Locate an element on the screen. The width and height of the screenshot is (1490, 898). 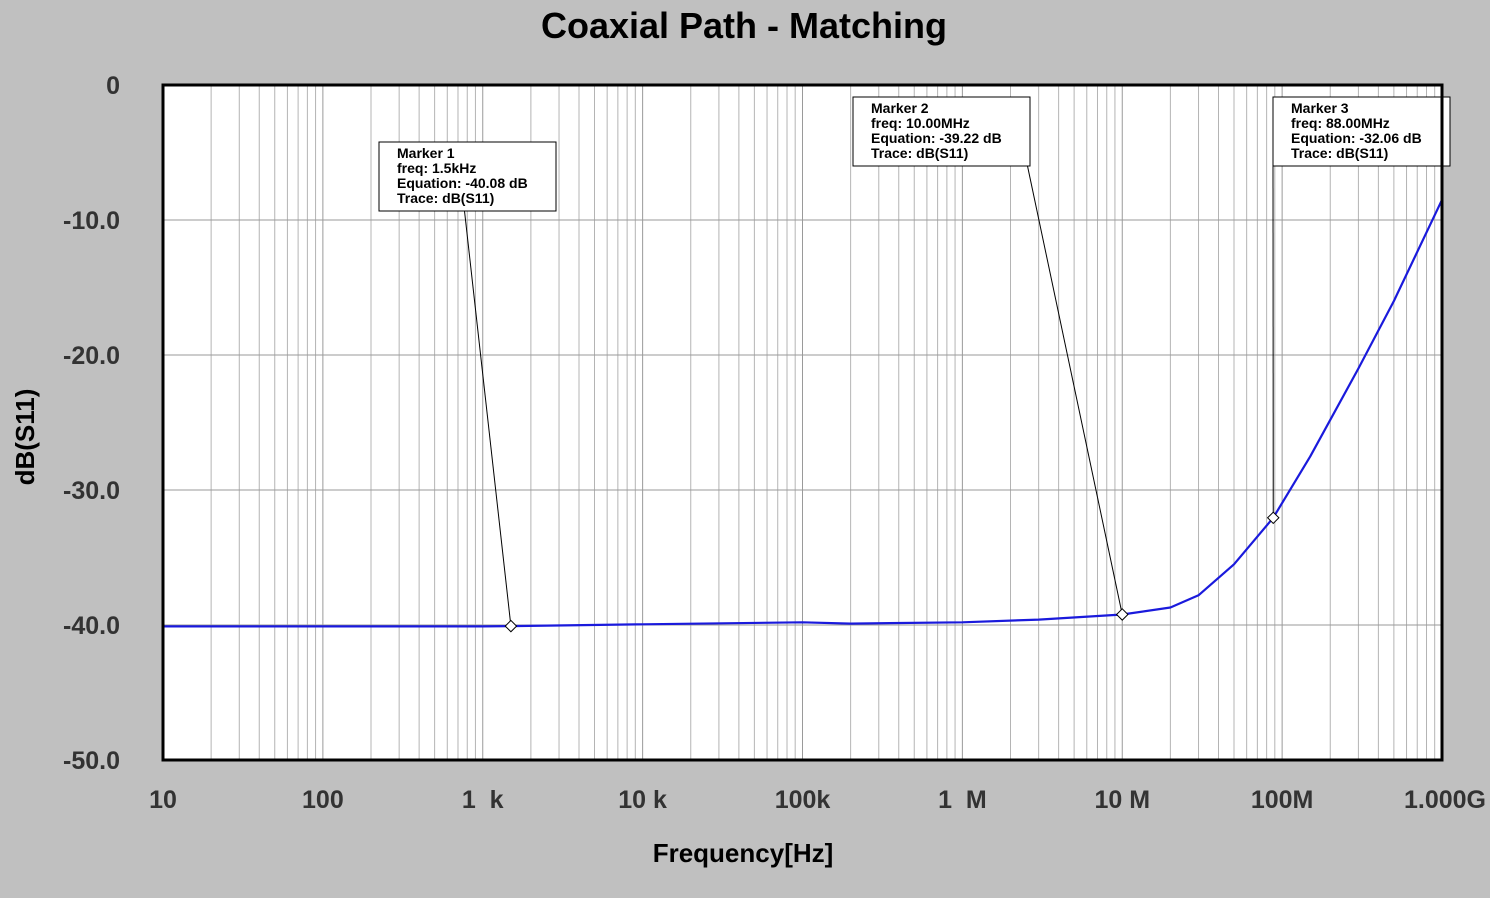
y-tick-label: -30.0 is located at coordinates (91, 491).